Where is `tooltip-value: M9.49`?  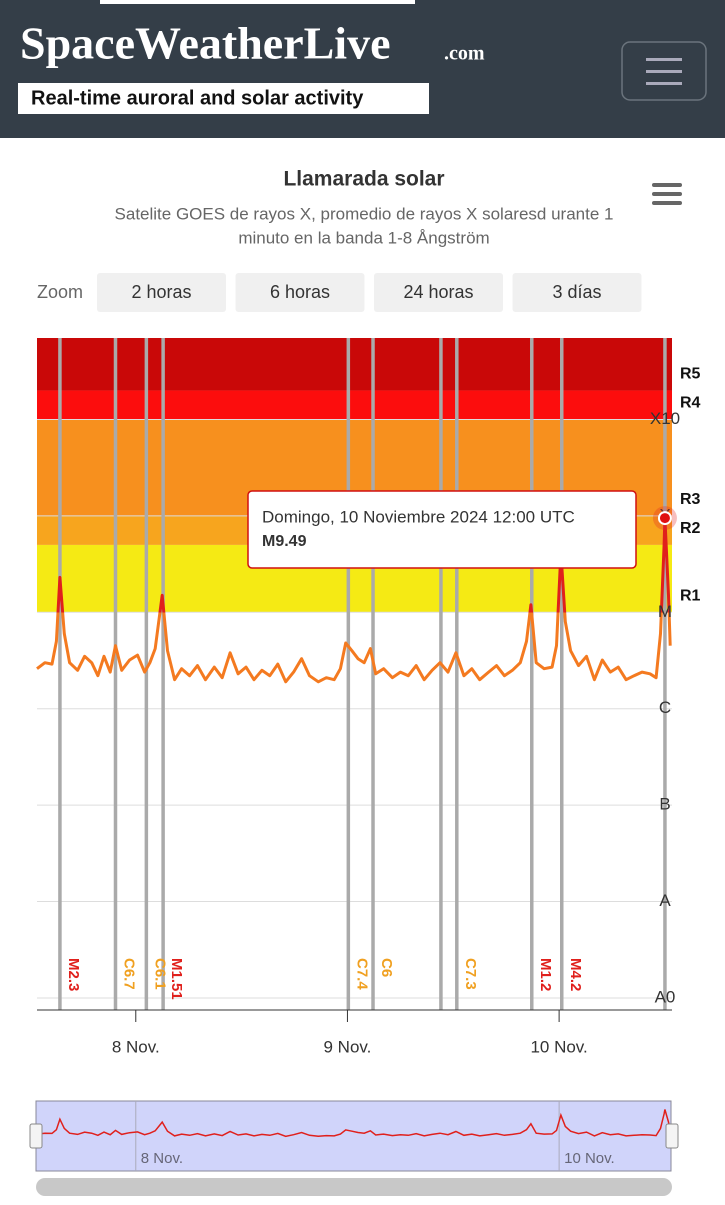
tooltip-value: M9.49 is located at coordinates (284, 541).